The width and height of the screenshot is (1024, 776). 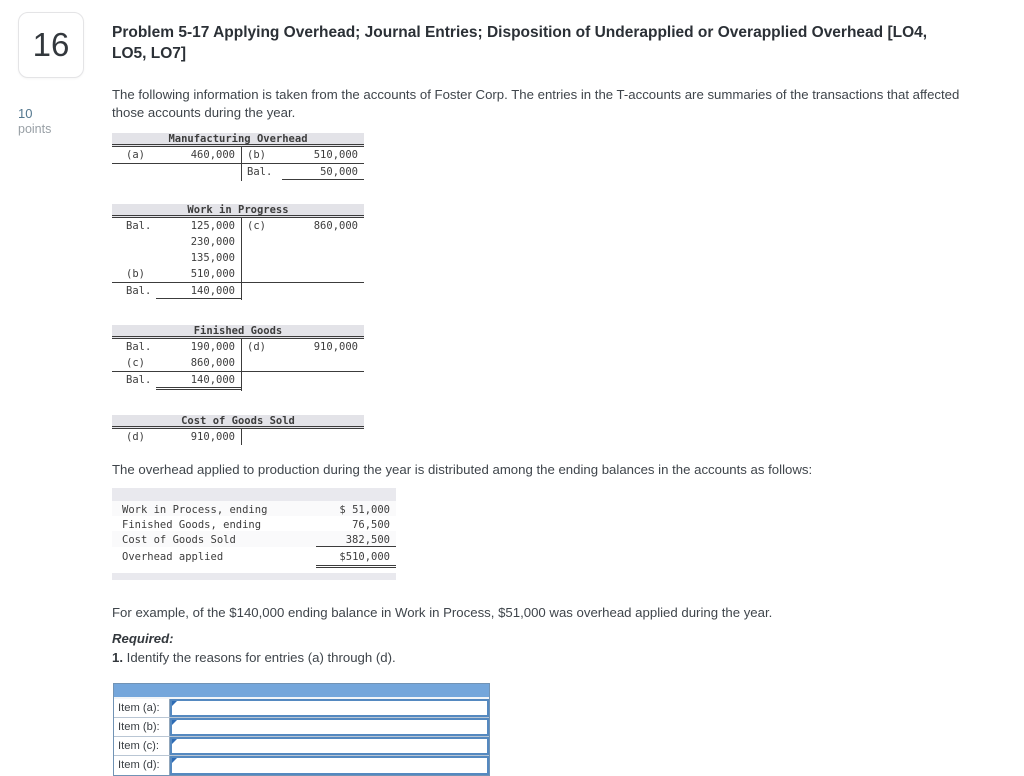 What do you see at coordinates (254, 494) in the screenshot?
I see `table-top-bar` at bounding box center [254, 494].